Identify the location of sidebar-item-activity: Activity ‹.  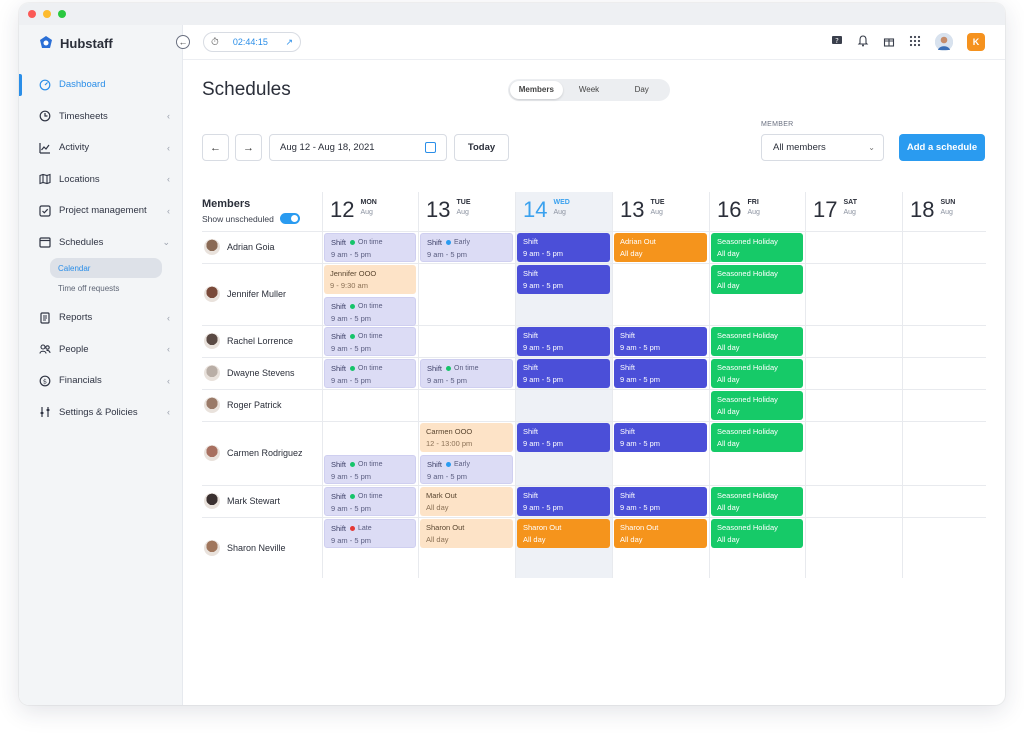
(100, 148).